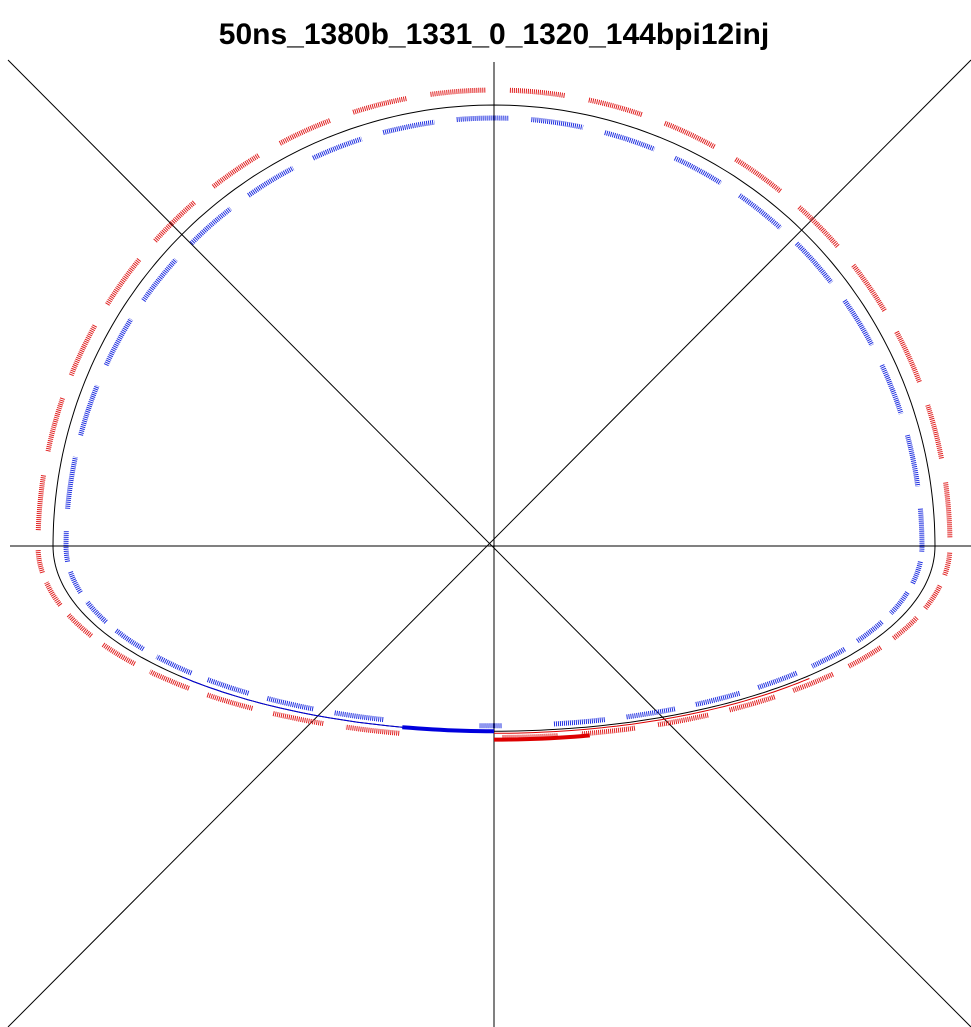 Image resolution: width=971 pixels, height=1027 pixels. Describe the element at coordinates (448, 729) in the screenshot. I see `blue-injection` at that location.